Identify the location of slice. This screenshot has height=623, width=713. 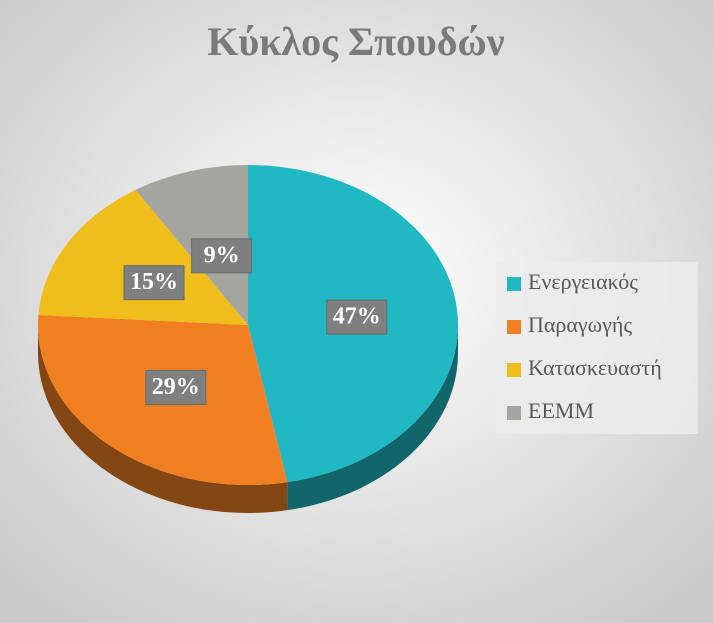
(143, 257).